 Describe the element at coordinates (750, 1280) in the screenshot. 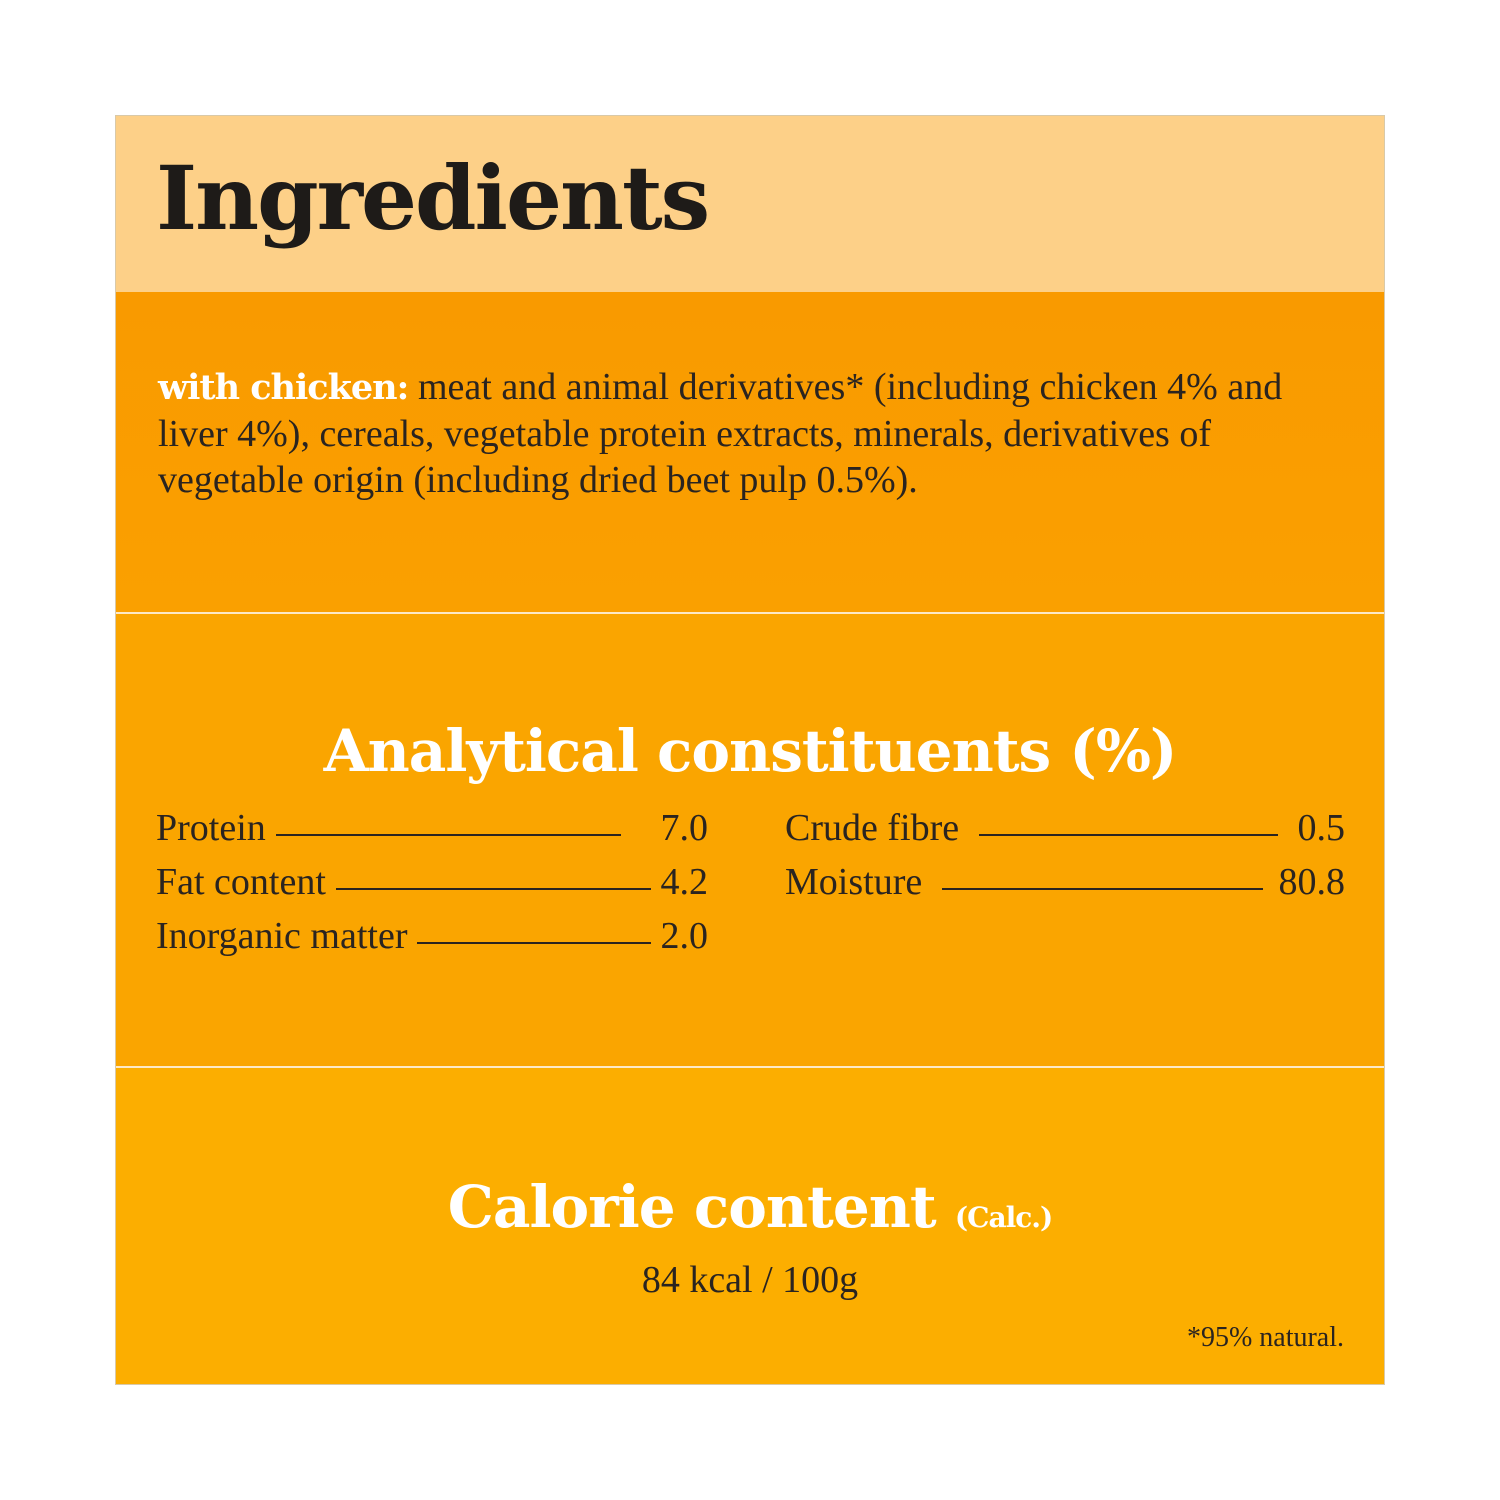

I see `calorie-value: 84 kcal / 100g` at that location.